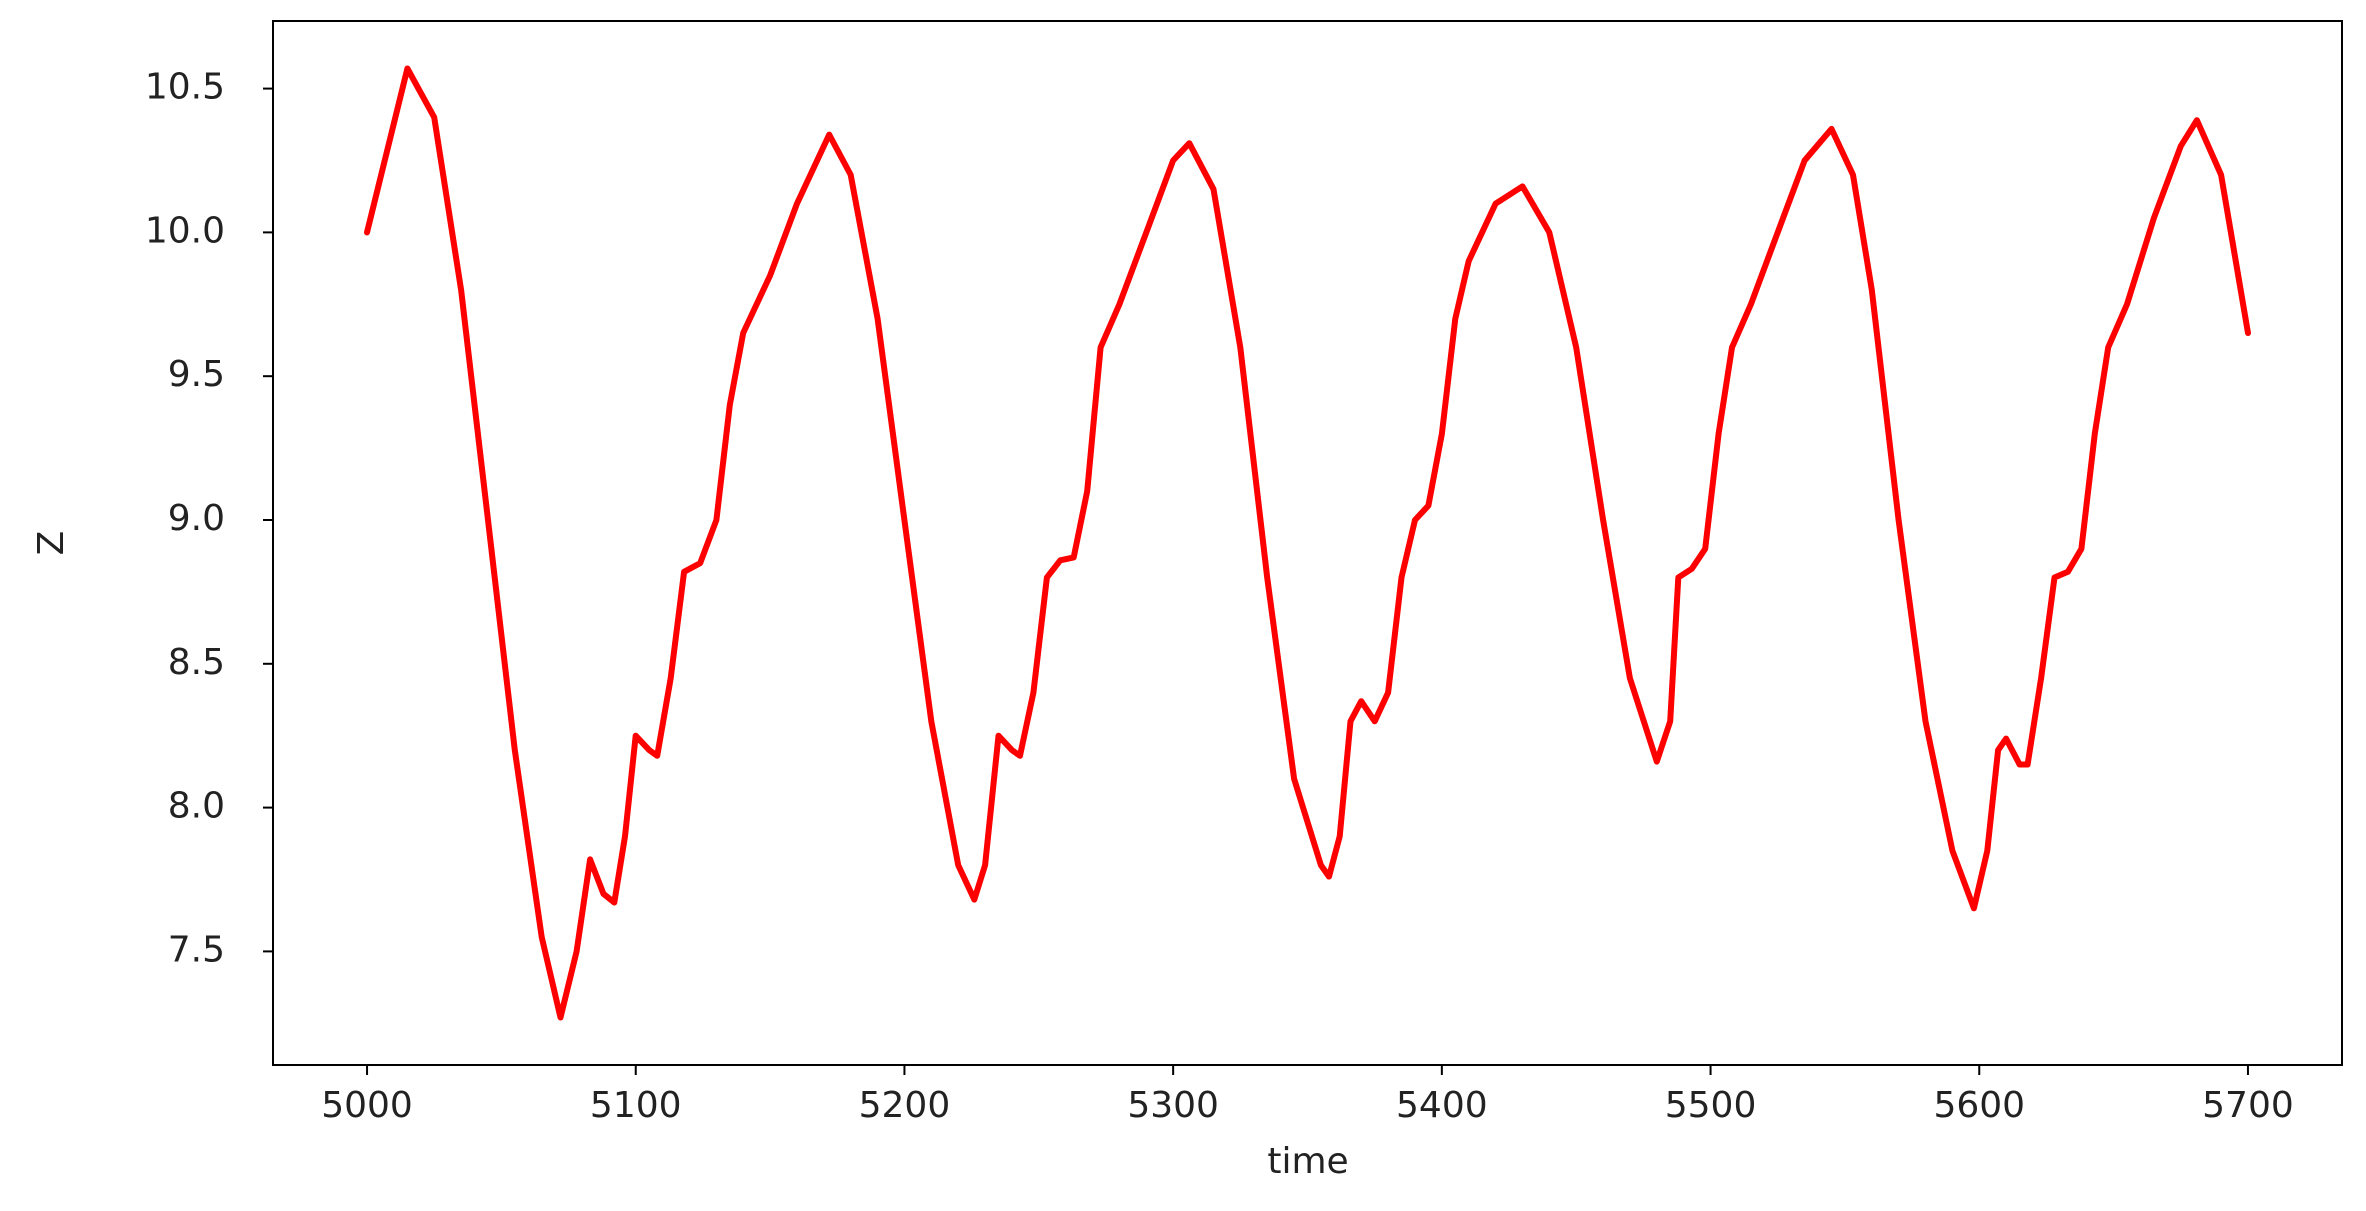 Image resolution: width=2366 pixels, height=1211 pixels. I want to click on y-tick-label: 9.5, so click(196, 374).